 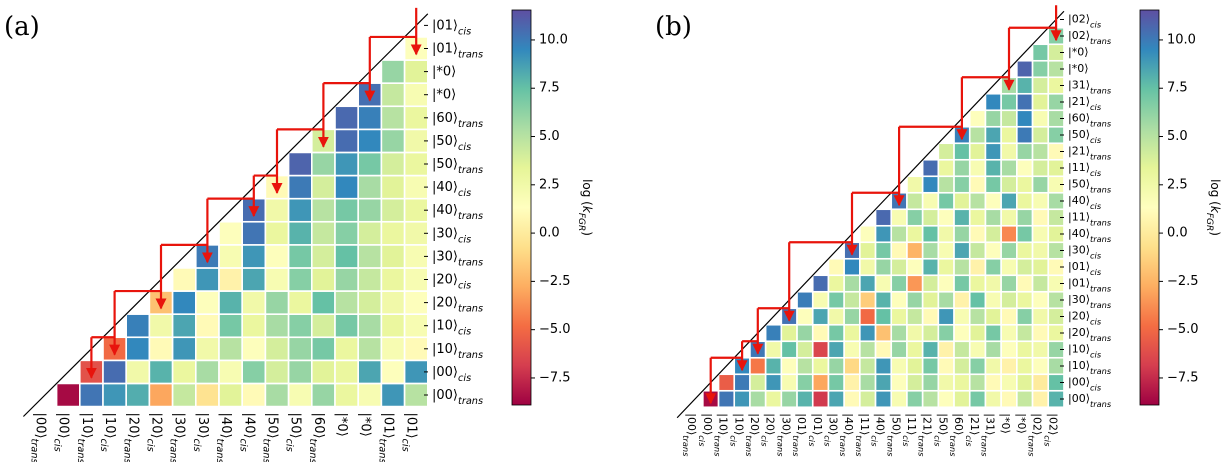 I want to click on x-tick-label: |31⟩trans, so click(x=988, y=435).